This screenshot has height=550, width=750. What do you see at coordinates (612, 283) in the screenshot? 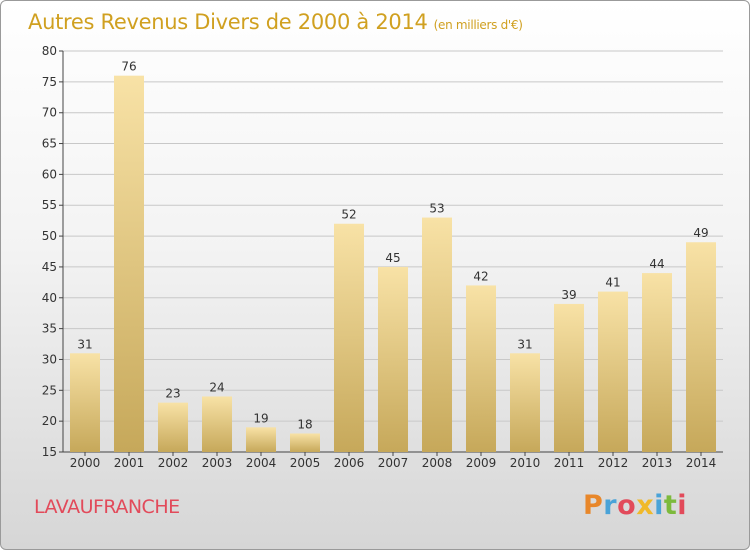
I see `bar-value-label: 41` at bounding box center [612, 283].